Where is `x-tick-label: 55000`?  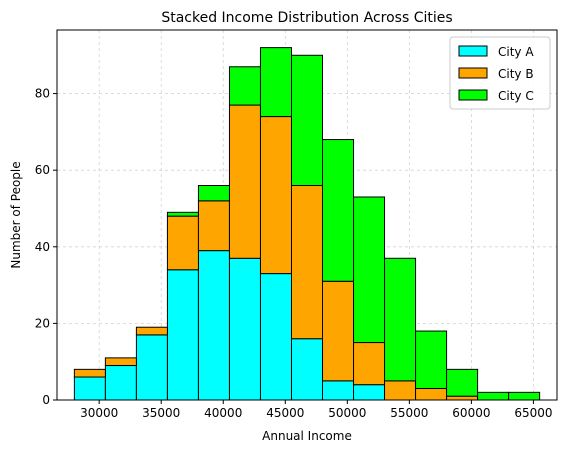 x-tick-label: 55000 is located at coordinates (409, 413).